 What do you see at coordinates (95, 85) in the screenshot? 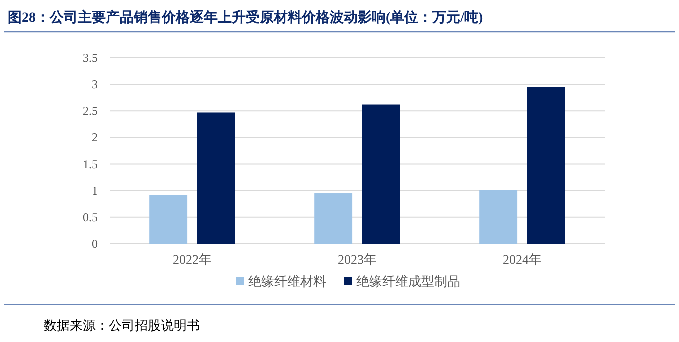
I see `y-tick-label: 3` at bounding box center [95, 85].